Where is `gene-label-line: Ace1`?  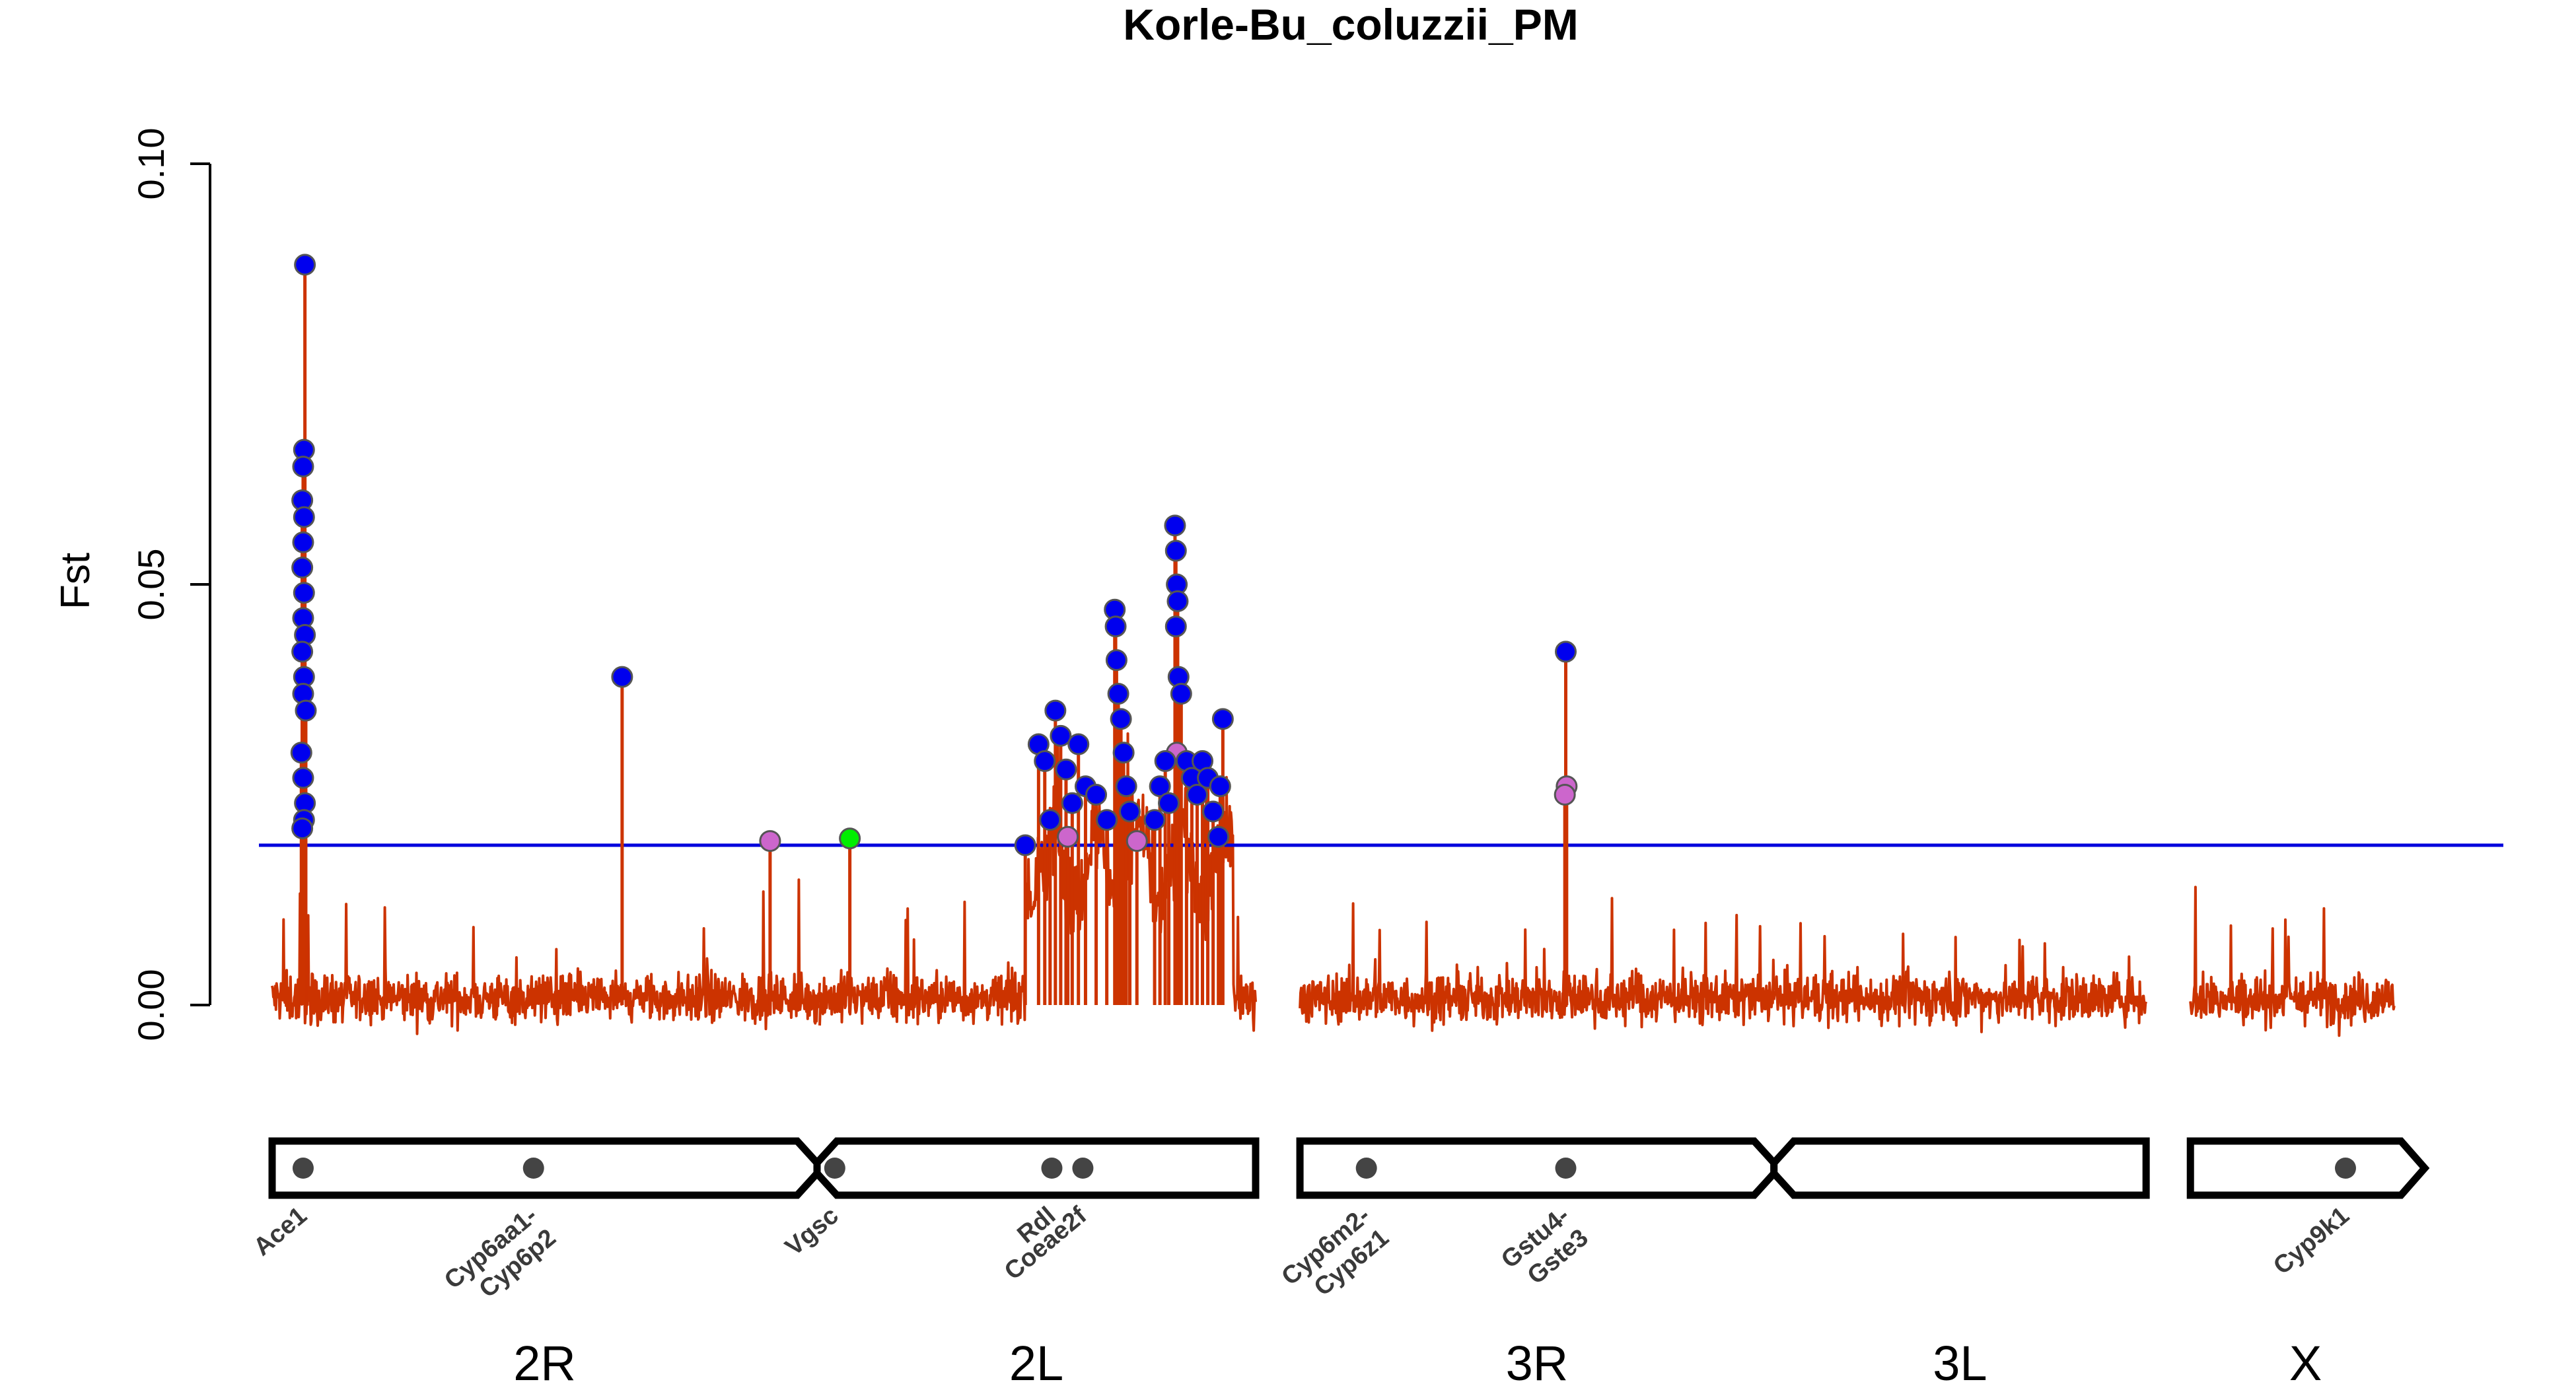
gene-label-line: Ace1 is located at coordinates (280, 1232).